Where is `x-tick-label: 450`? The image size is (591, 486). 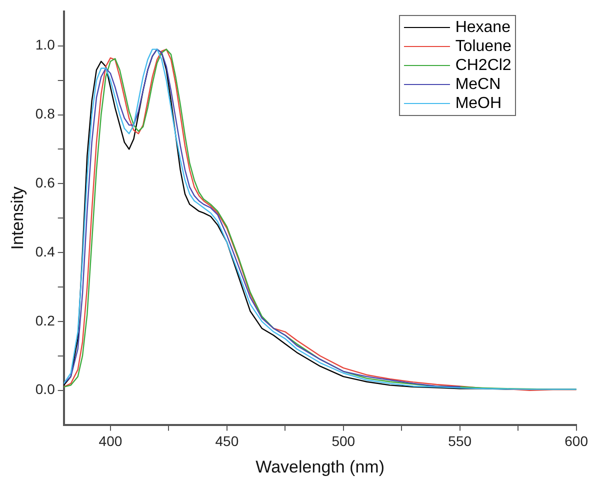
x-tick-label: 450 is located at coordinates (227, 441).